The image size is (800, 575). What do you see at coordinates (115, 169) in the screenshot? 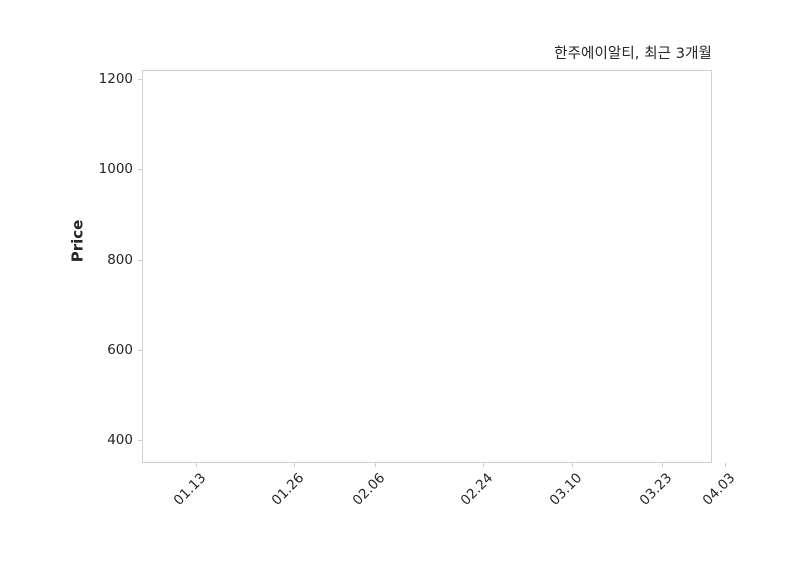
I see `y-tick-label: 1000` at bounding box center [115, 169].